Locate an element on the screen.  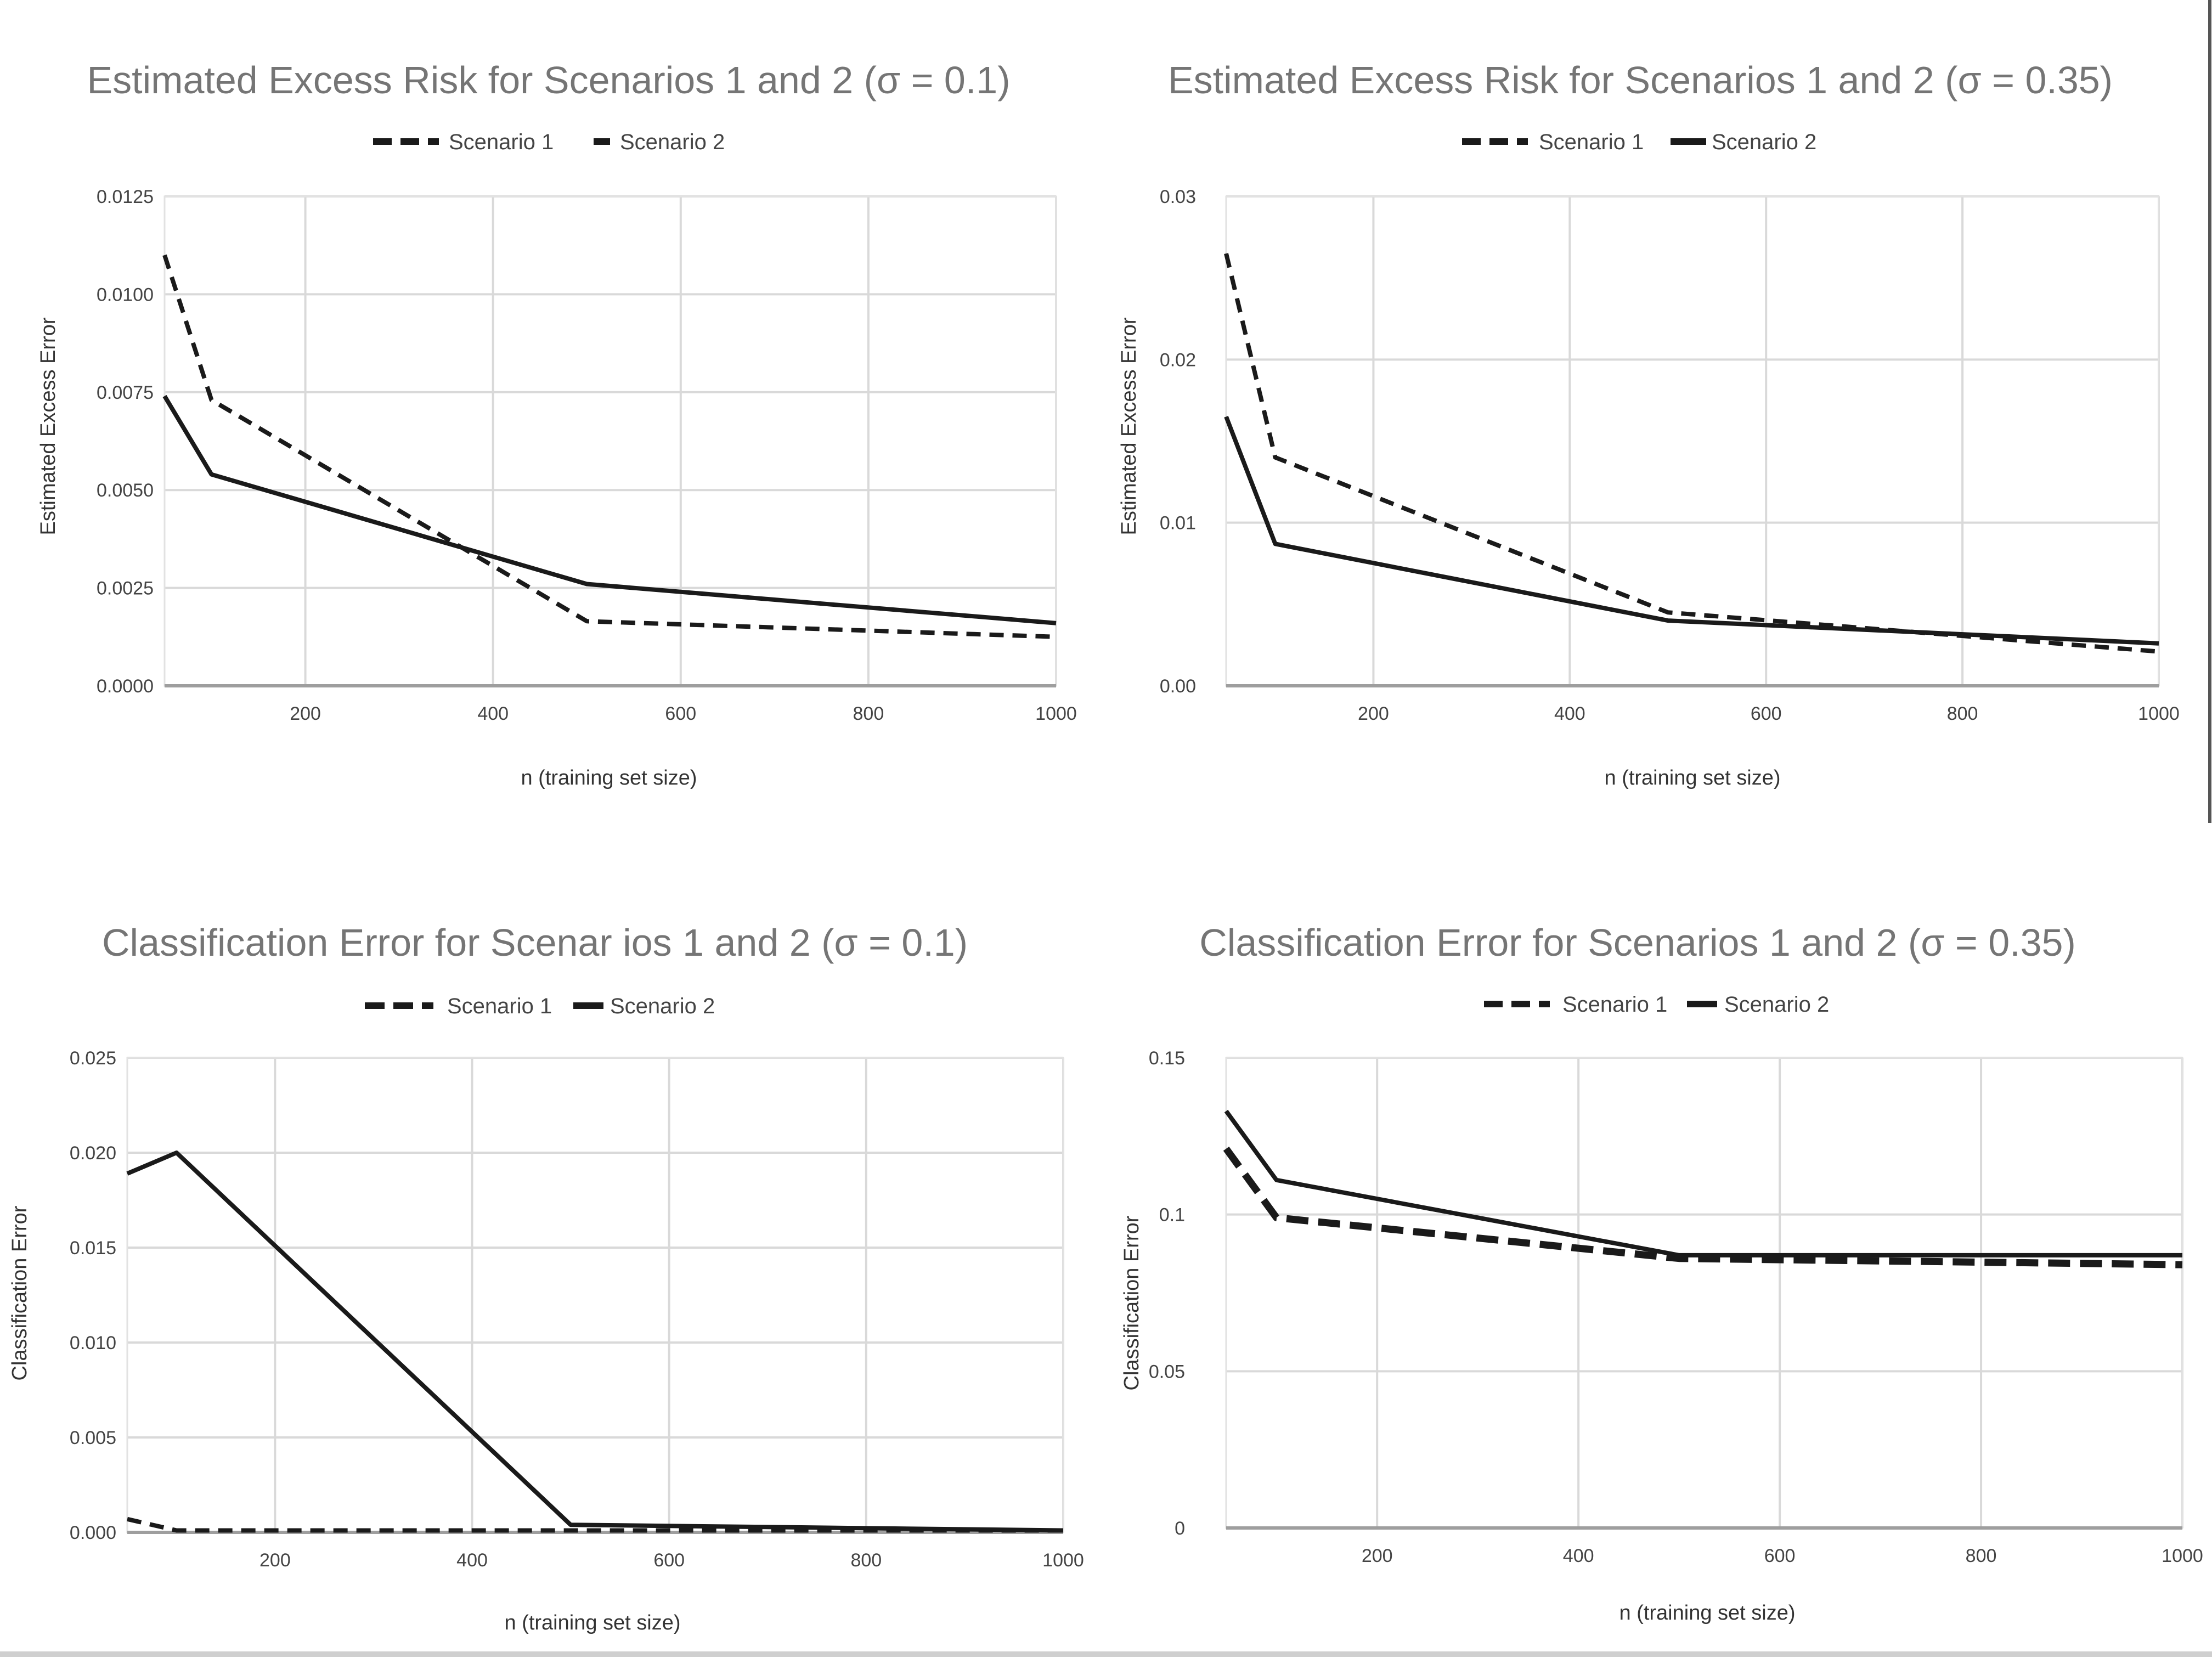
y-tick-label: 0.00 is located at coordinates (1178, 686).